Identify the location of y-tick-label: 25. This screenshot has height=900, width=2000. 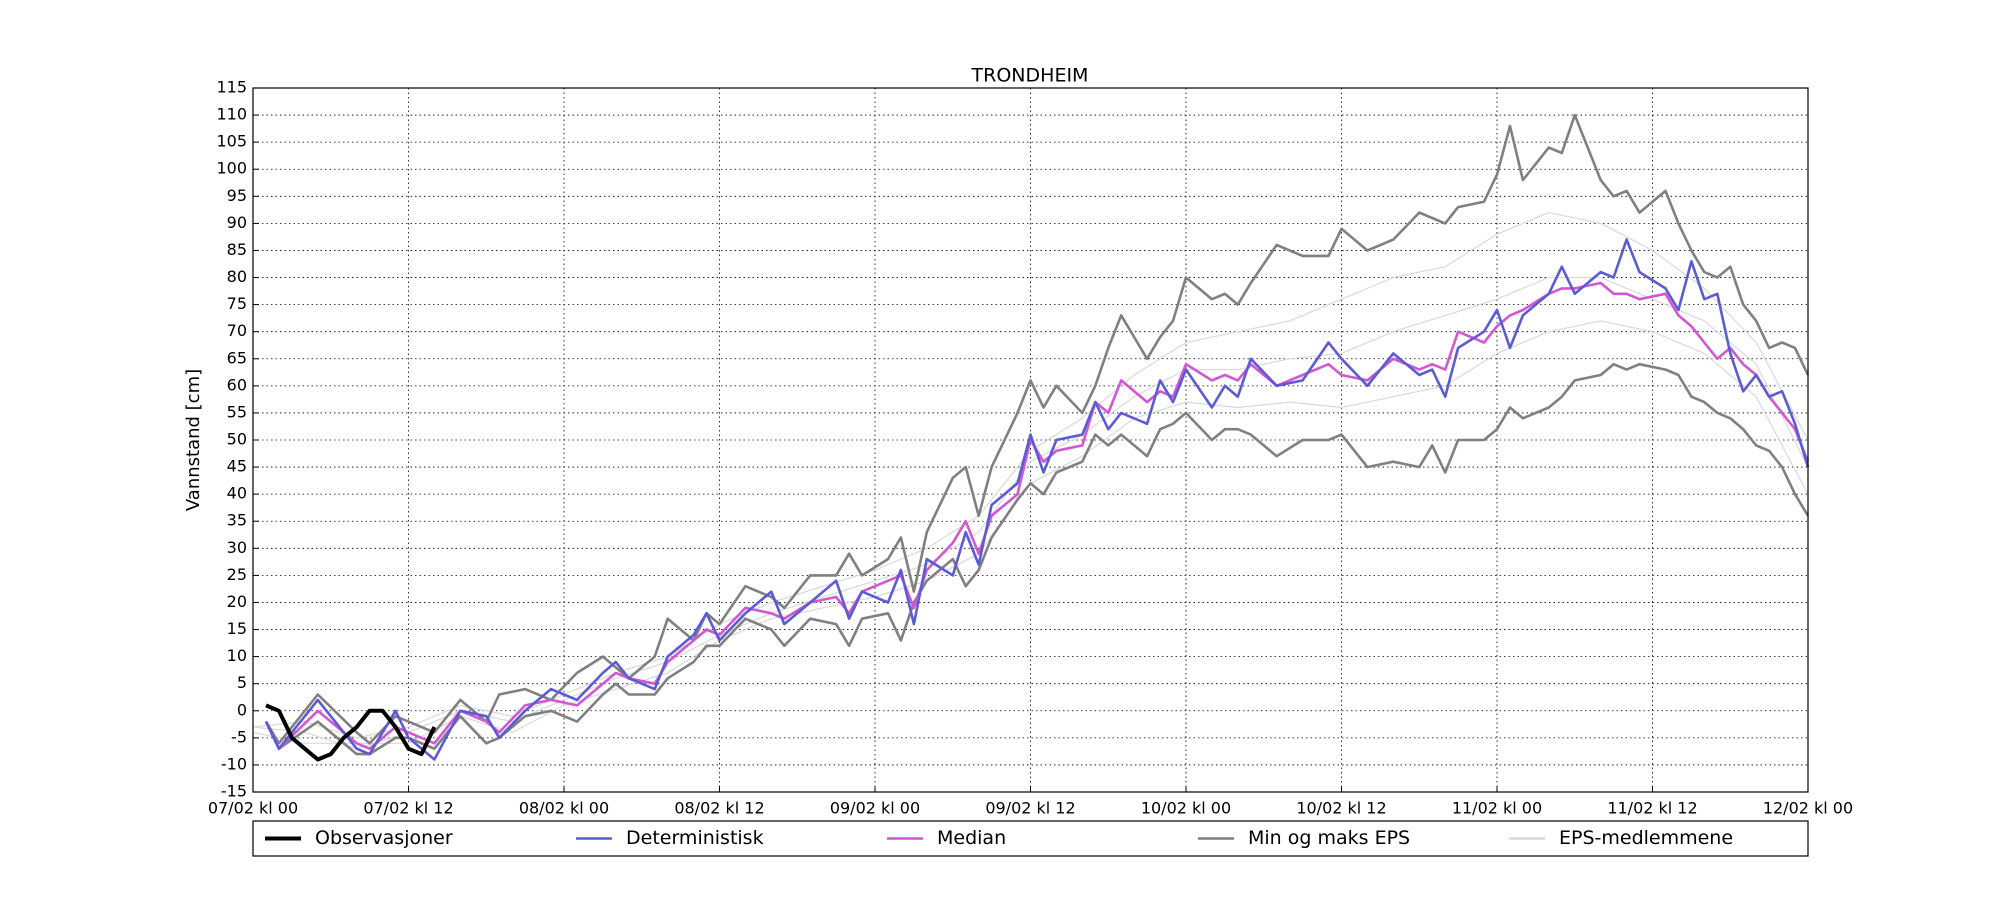
(237, 574).